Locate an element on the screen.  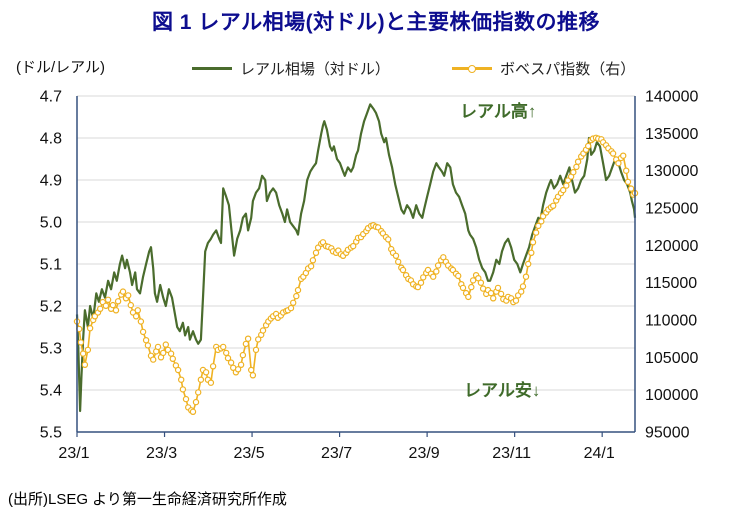
legend-item-bovespa: ボベスパ指数（右） is located at coordinates (543, 68).